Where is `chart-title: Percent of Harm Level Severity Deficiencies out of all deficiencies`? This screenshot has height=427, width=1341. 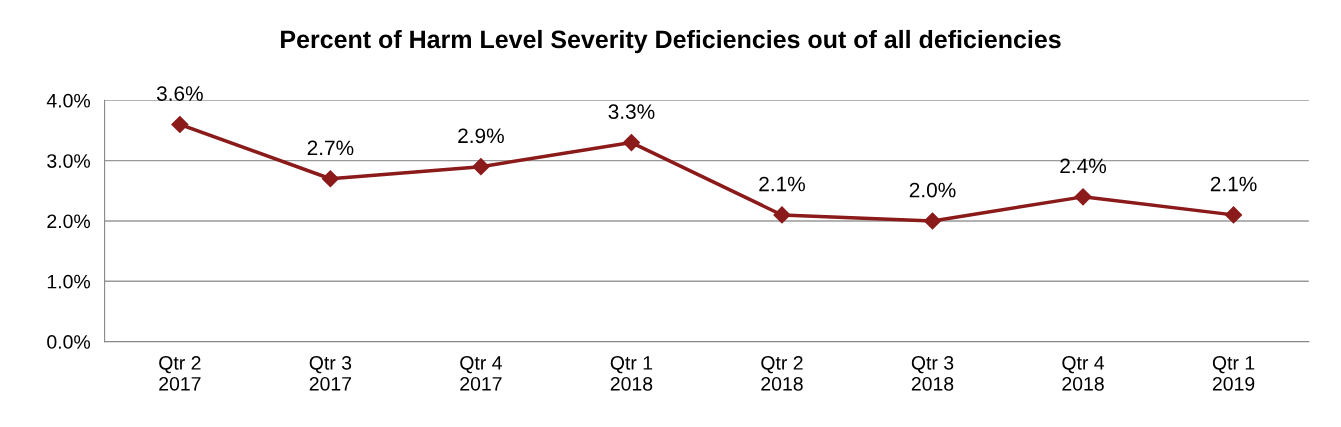
chart-title: Percent of Harm Level Severity Deficiencies out of all deficiencies is located at coordinates (671, 41).